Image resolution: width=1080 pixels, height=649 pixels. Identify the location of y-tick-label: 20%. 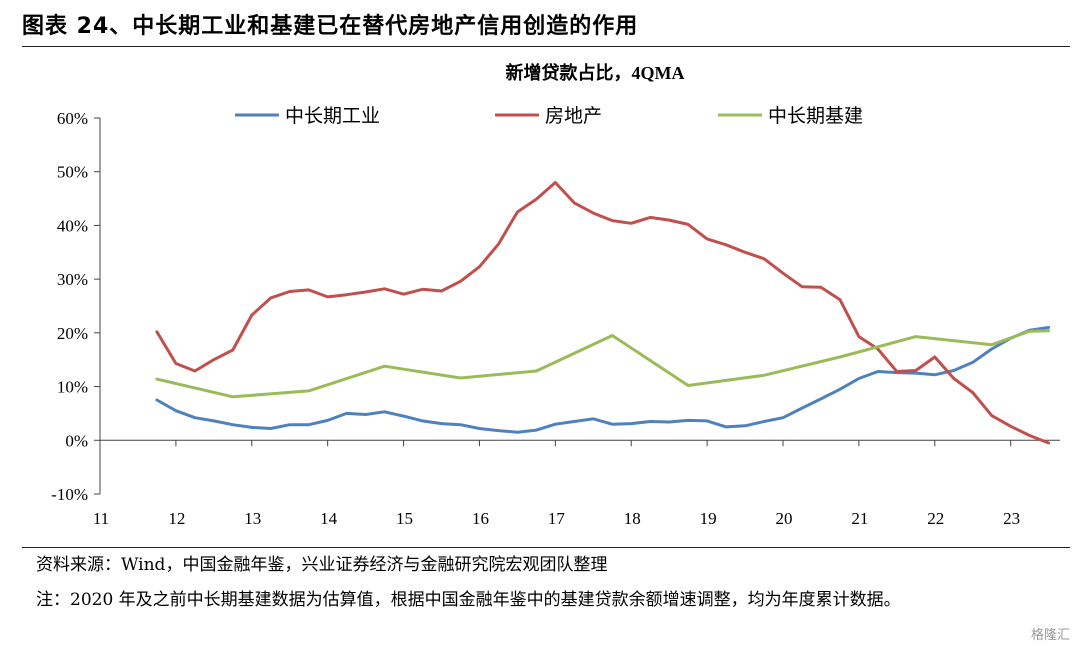
(72, 333).